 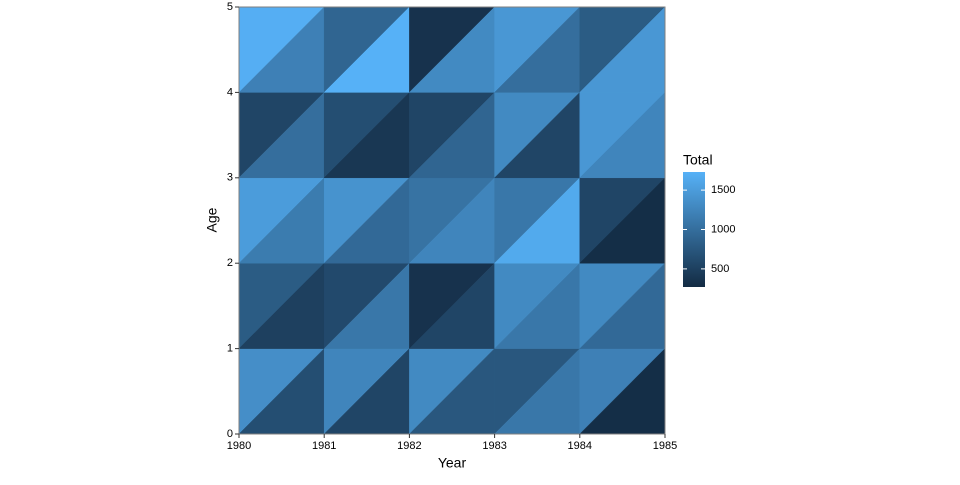 What do you see at coordinates (494, 446) in the screenshot?
I see `x-tick-label: 1983` at bounding box center [494, 446].